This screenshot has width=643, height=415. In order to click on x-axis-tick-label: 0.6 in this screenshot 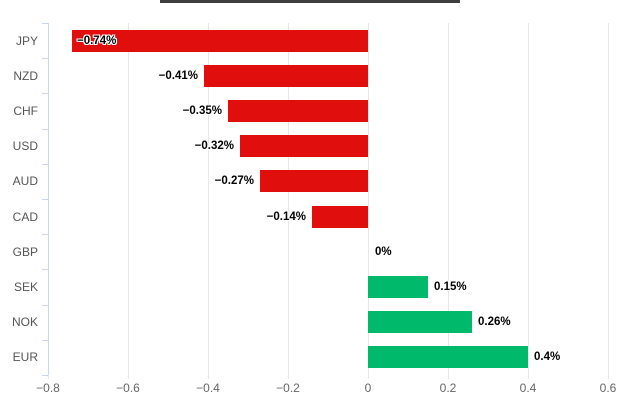, I will do `click(608, 388)`.